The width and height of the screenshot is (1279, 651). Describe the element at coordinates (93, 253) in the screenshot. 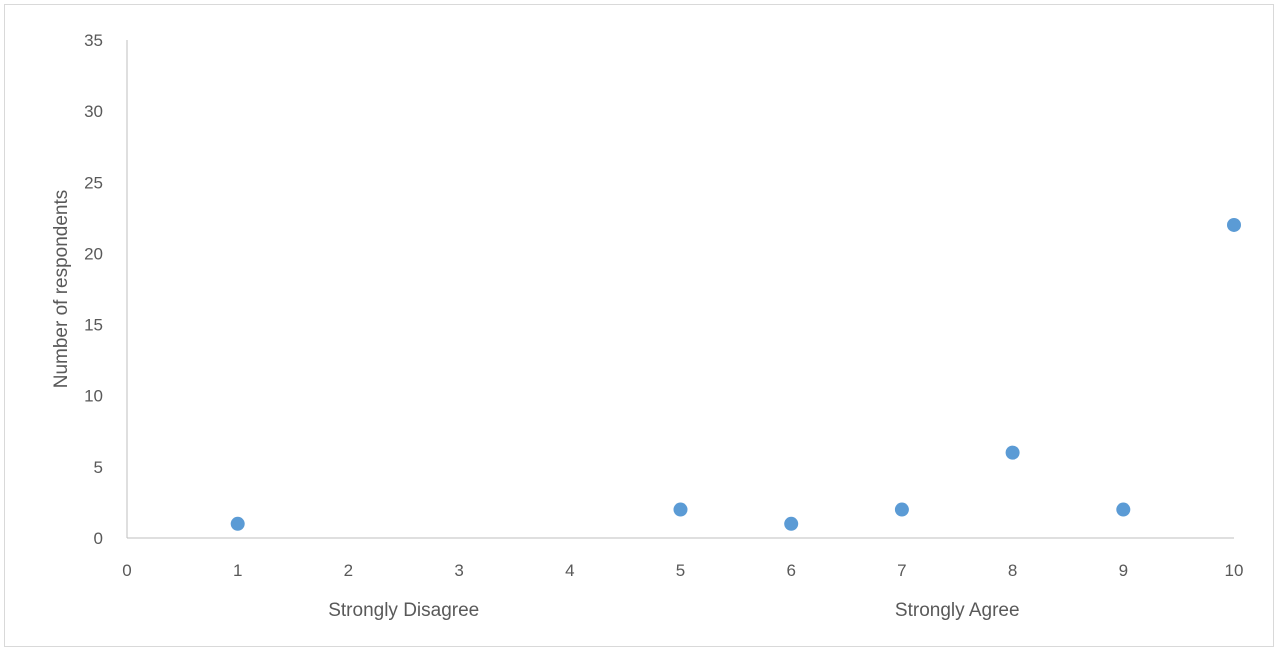

I see `y-tick-label: 20` at that location.